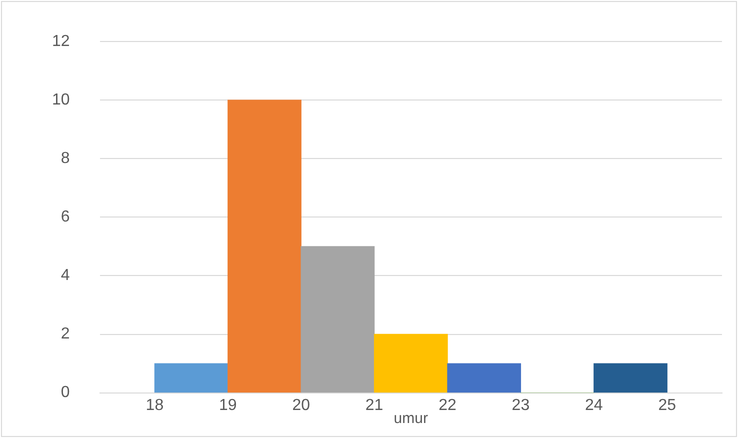  I want to click on x-tick-label: 25, so click(667, 405).